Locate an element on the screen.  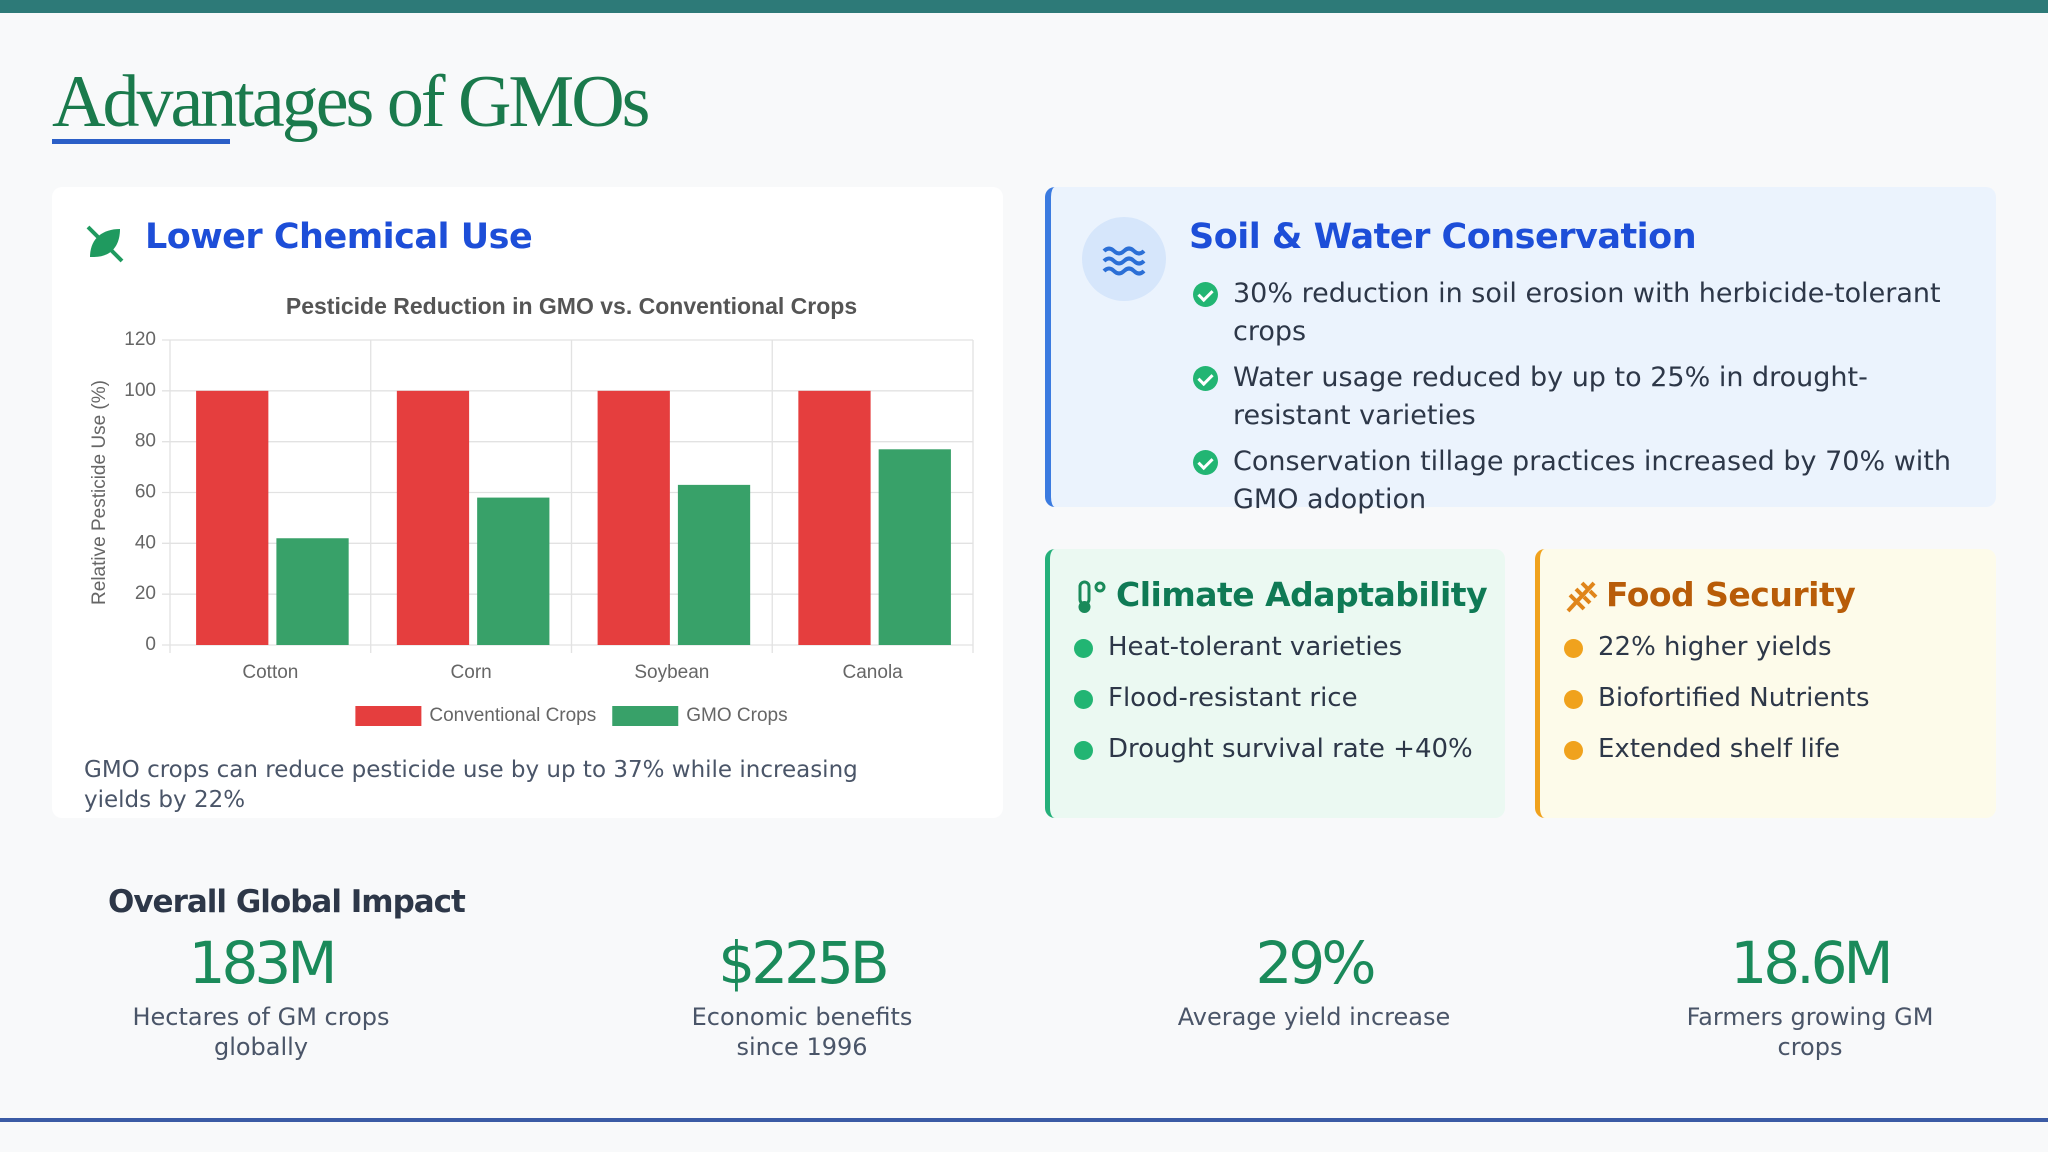
list-item: Biofortified Nutrients is located at coordinates (1764, 698).